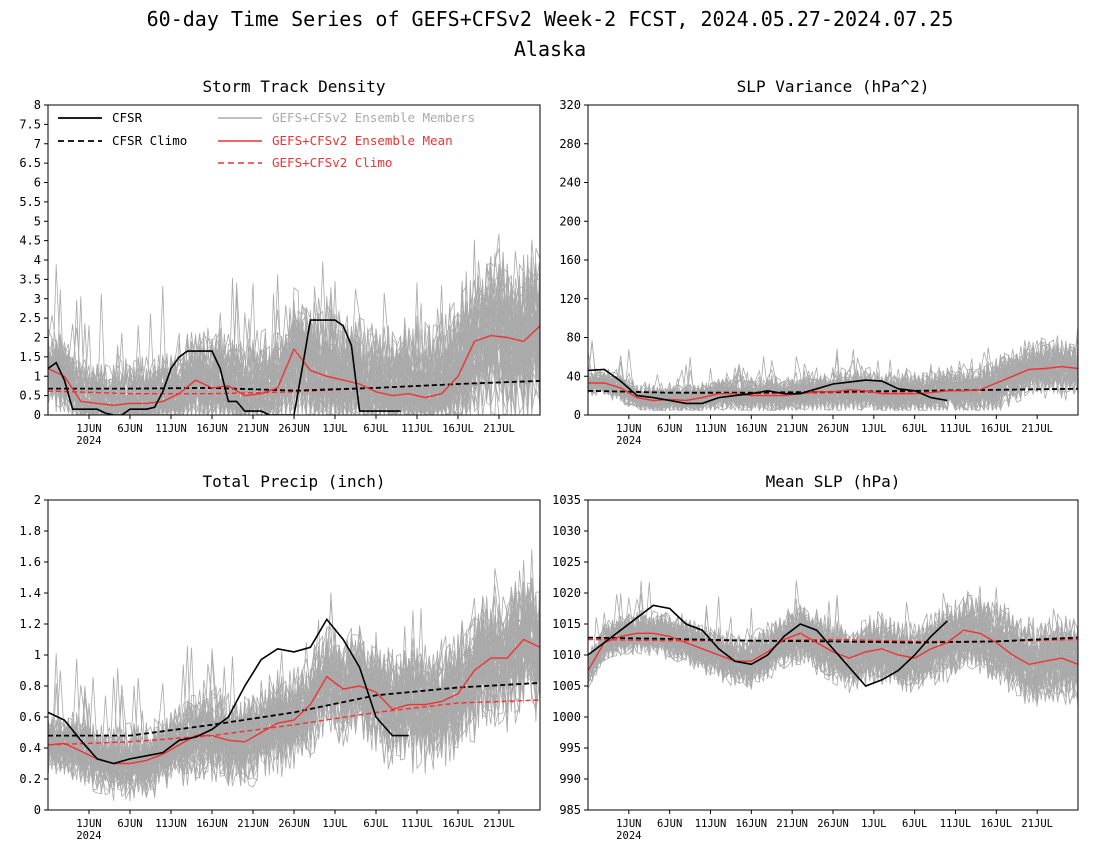  I want to click on y-tick-label: 200, so click(570, 221).